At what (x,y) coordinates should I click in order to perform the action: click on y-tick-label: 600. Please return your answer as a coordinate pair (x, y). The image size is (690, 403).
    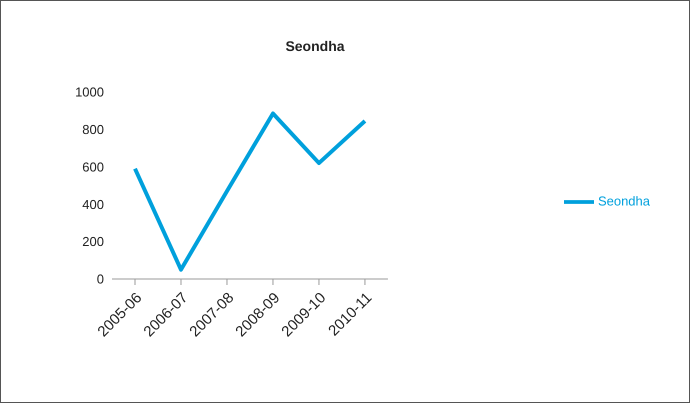
    Looking at the image, I should click on (93, 166).